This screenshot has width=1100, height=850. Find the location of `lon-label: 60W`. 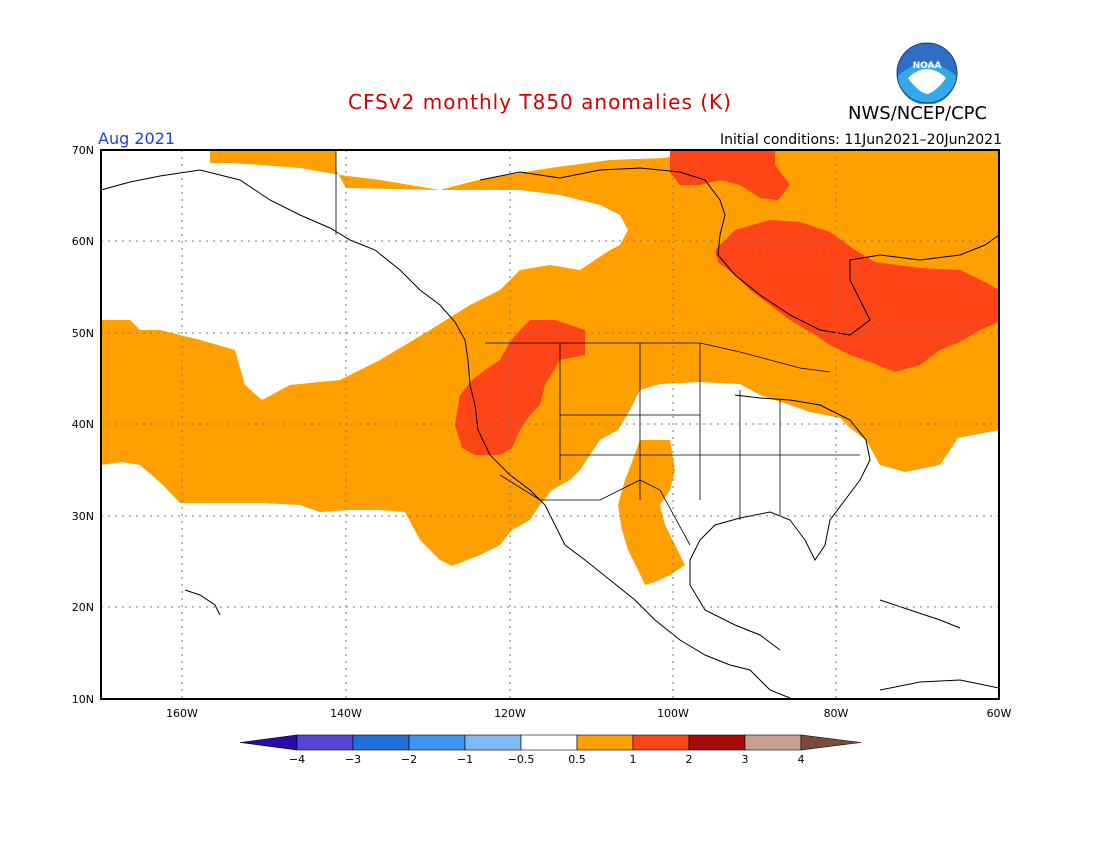

lon-label: 60W is located at coordinates (999, 713).